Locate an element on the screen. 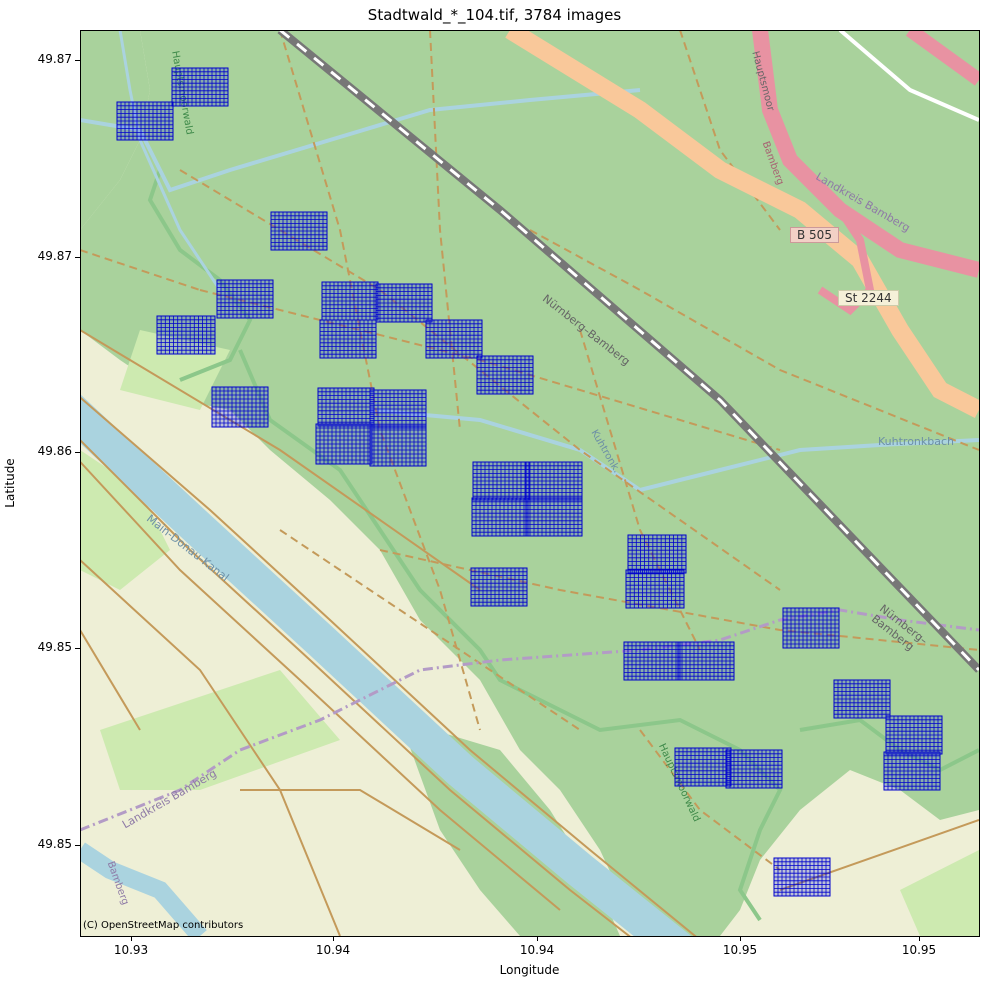 The image size is (989, 989). y-tick-label: 49.86 is located at coordinates (54, 451).